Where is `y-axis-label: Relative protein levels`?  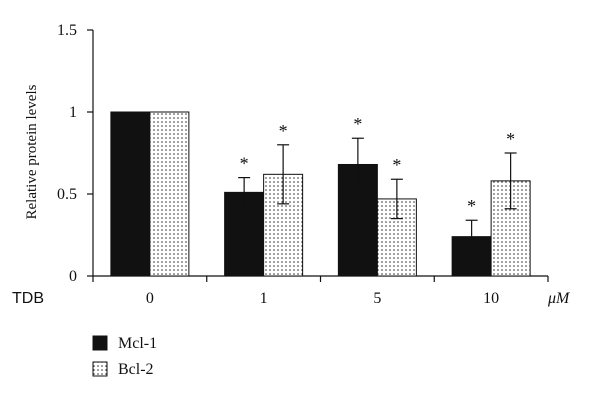 y-axis-label: Relative protein levels is located at coordinates (32, 151).